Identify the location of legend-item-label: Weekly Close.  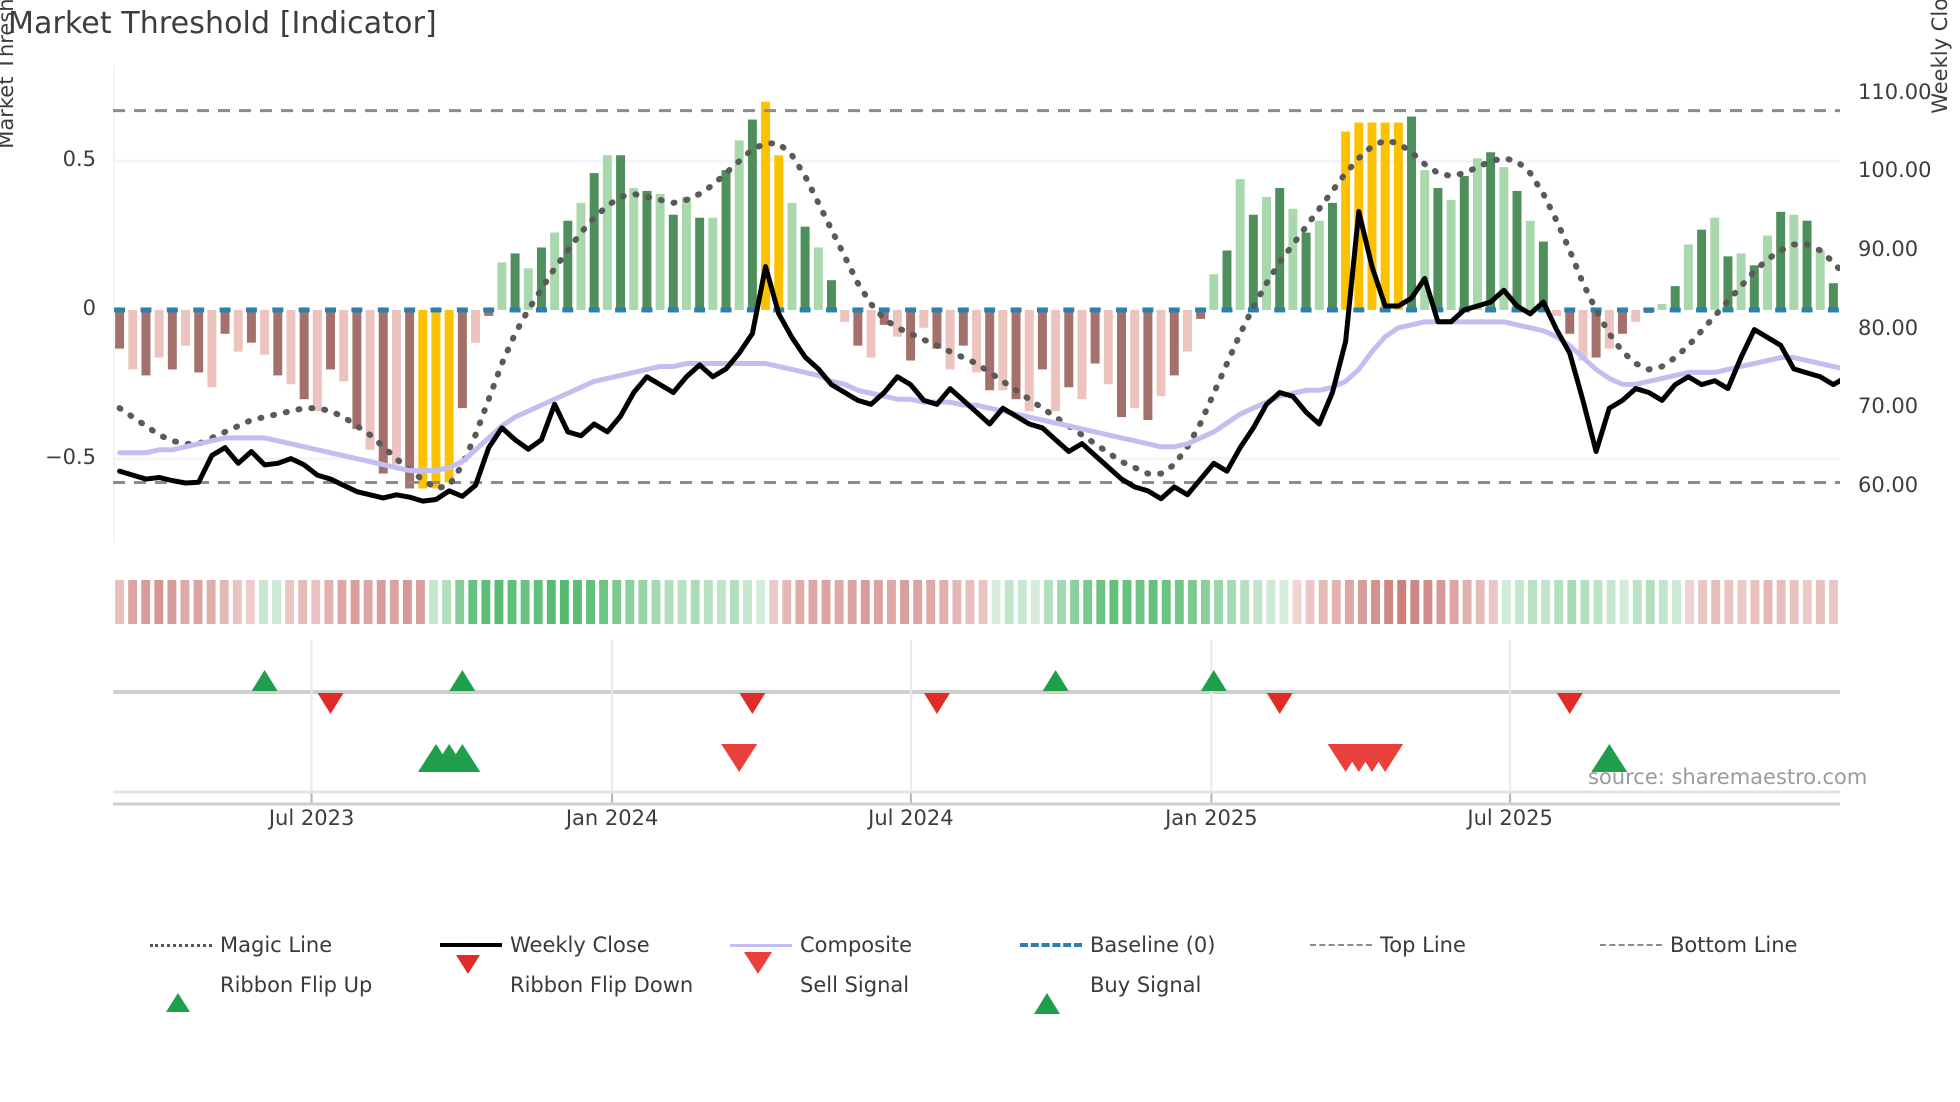
(580, 945).